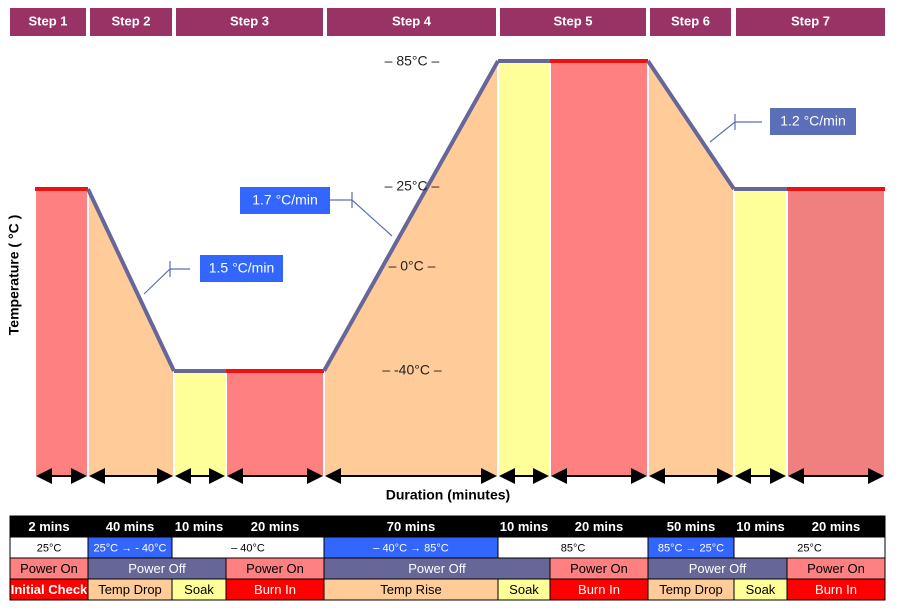 The width and height of the screenshot is (899, 613). What do you see at coordinates (410, 589) in the screenshot?
I see `table-cell-text: Temp Rise` at bounding box center [410, 589].